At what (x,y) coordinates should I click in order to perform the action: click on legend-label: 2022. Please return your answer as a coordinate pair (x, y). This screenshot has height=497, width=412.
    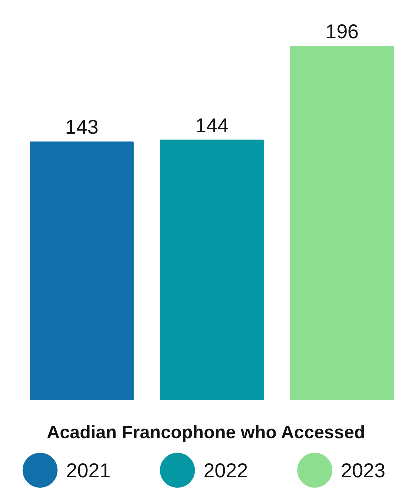
    Looking at the image, I should click on (226, 471).